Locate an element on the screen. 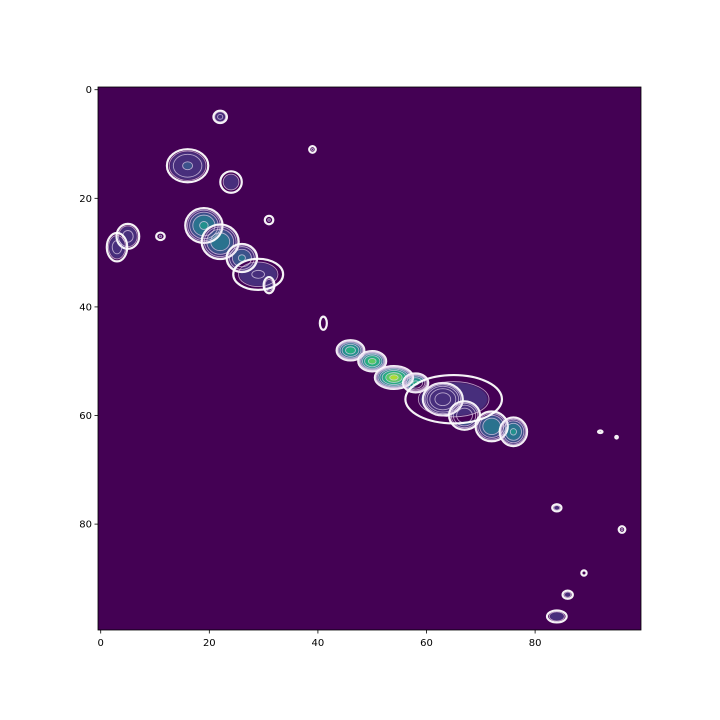 This screenshot has height=720, width=720. y-tick-label-4: 80 is located at coordinates (85, 525).